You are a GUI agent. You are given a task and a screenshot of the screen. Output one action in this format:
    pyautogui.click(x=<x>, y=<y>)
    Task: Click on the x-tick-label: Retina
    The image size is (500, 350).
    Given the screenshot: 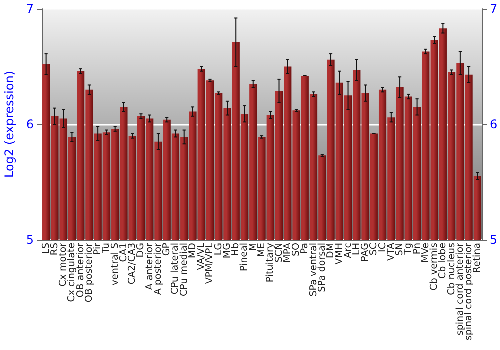 What is the action you would take?
    pyautogui.click(x=478, y=258)
    